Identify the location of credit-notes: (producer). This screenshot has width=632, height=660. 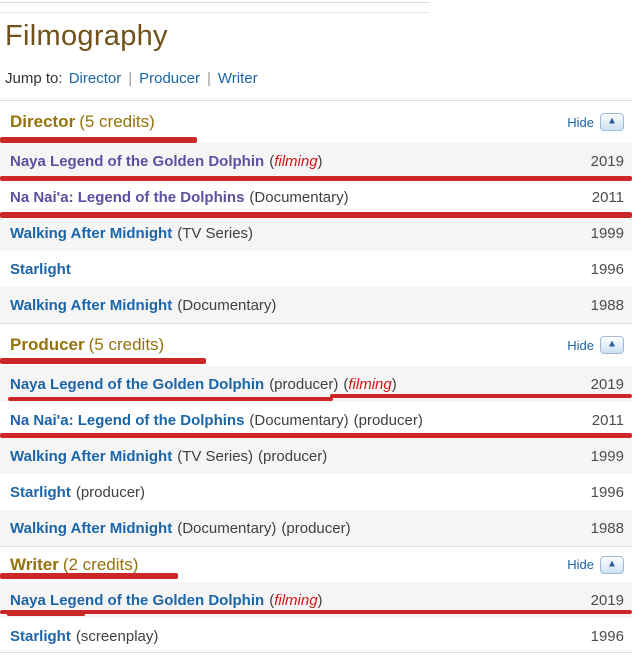
(108, 492).